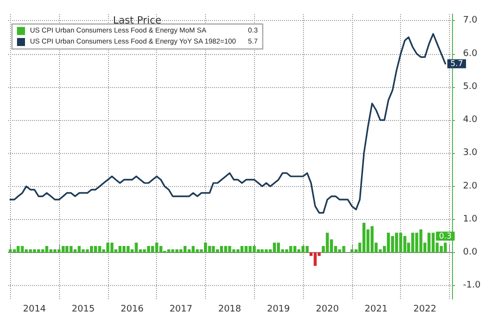  Describe the element at coordinates (424, 309) in the screenshot. I see `x-tick-label: 2022` at that location.